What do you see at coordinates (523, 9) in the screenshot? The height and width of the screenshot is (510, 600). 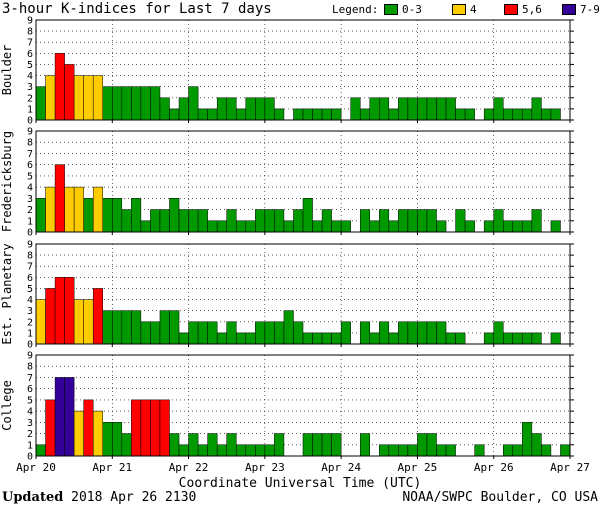 I see `legend-item-5-6: 5,6` at bounding box center [523, 9].